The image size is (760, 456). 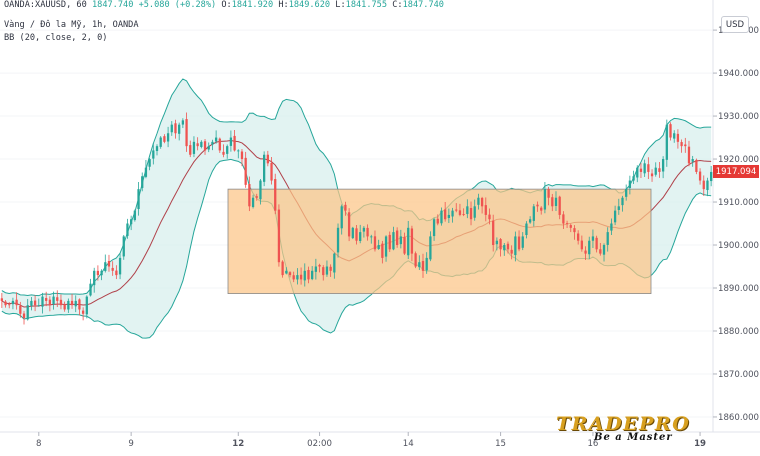 What do you see at coordinates (130, 444) in the screenshot?
I see `x-tick-label: 9` at bounding box center [130, 444].